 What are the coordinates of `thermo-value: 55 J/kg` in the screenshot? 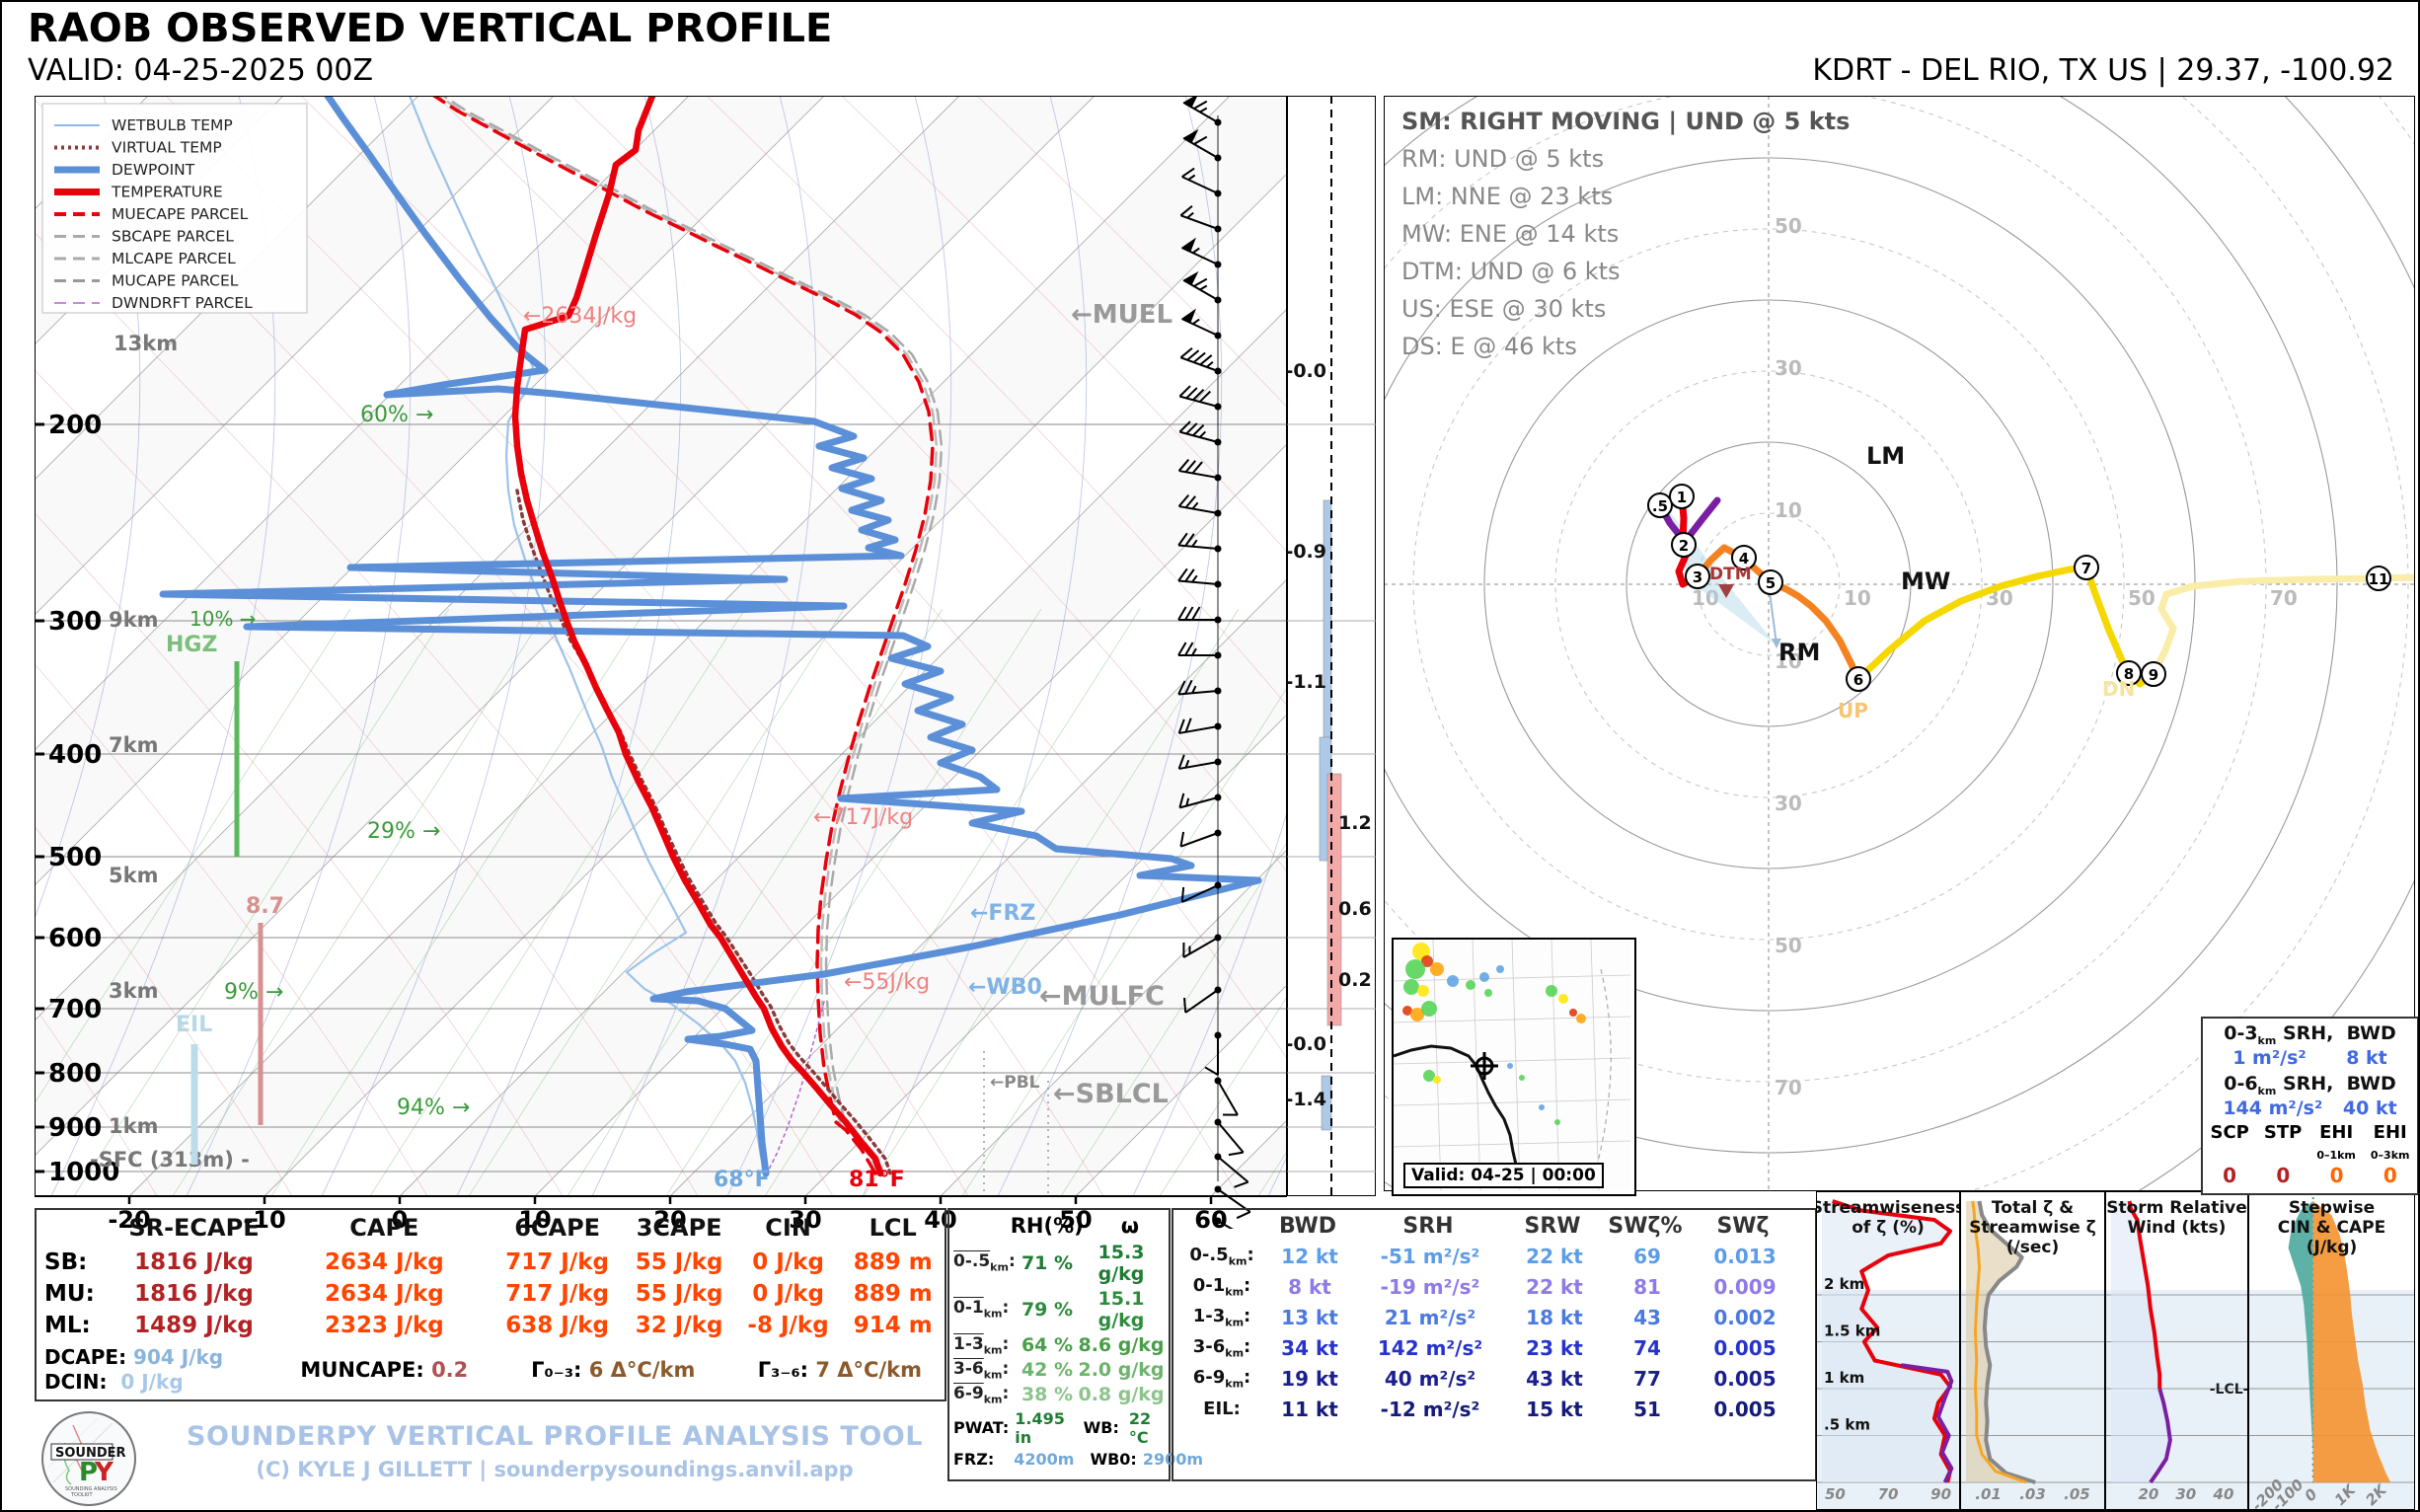 It's located at (679, 1261).